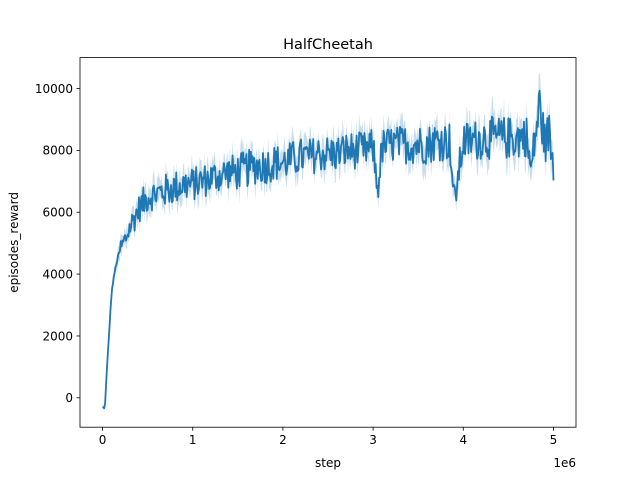 This screenshot has height=480, width=640. Describe the element at coordinates (103, 440) in the screenshot. I see `x-tick-label: 0` at that location.